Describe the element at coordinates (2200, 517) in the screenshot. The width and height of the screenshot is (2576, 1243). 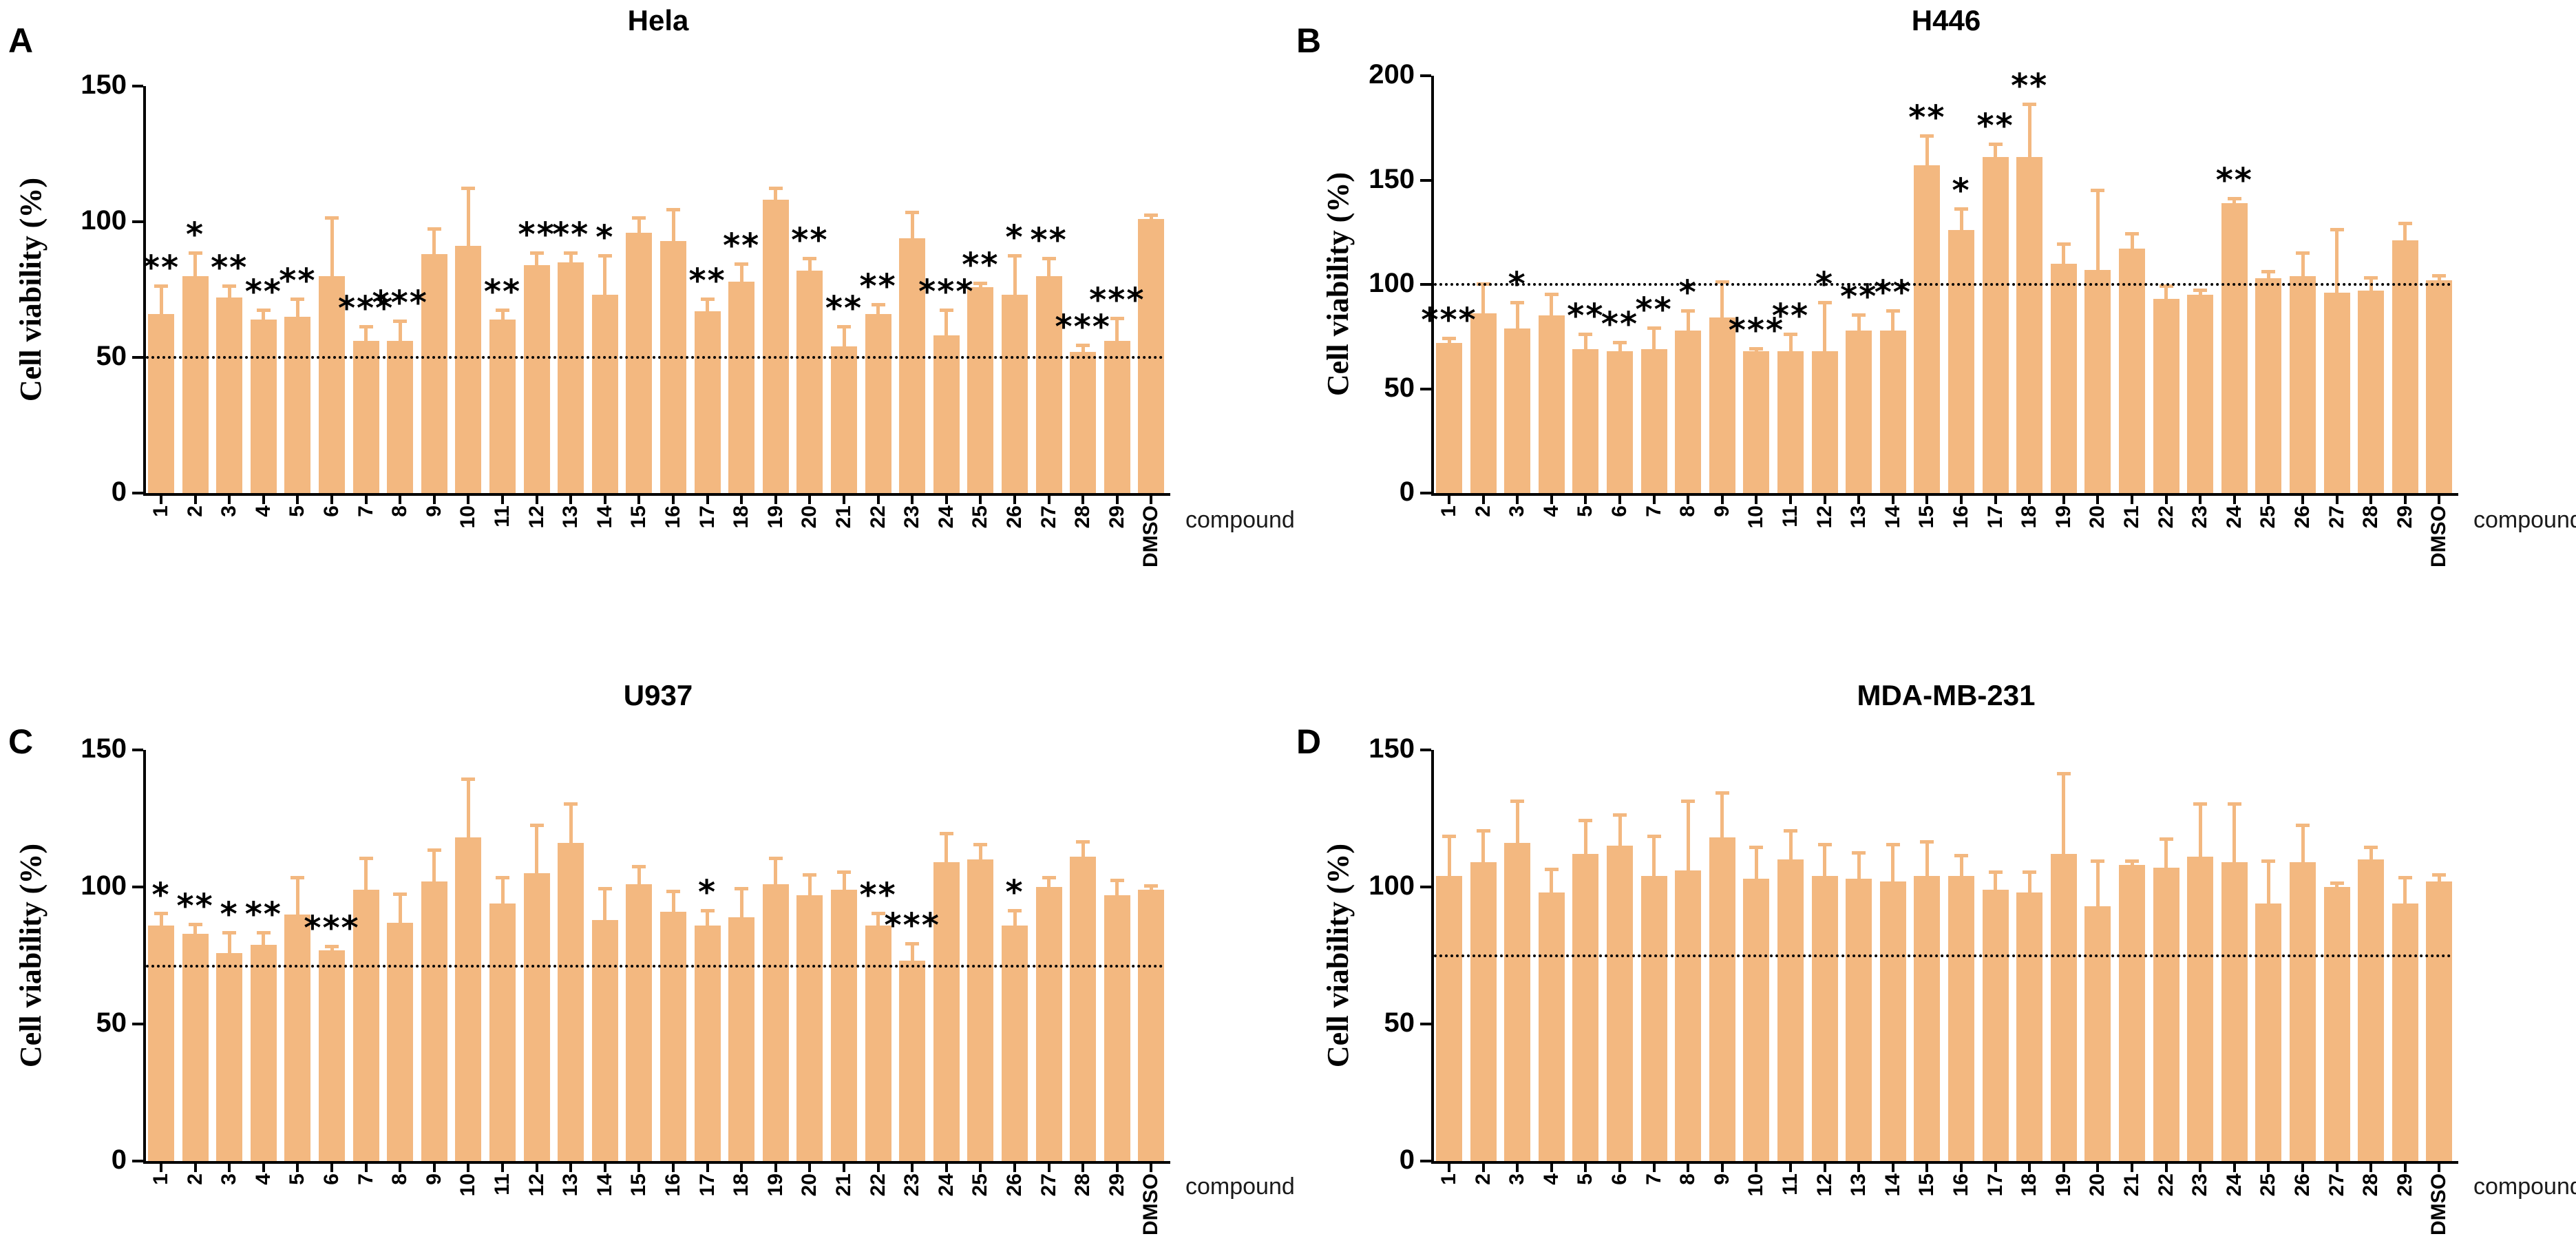
I see `x-tick-label: 23` at that location.